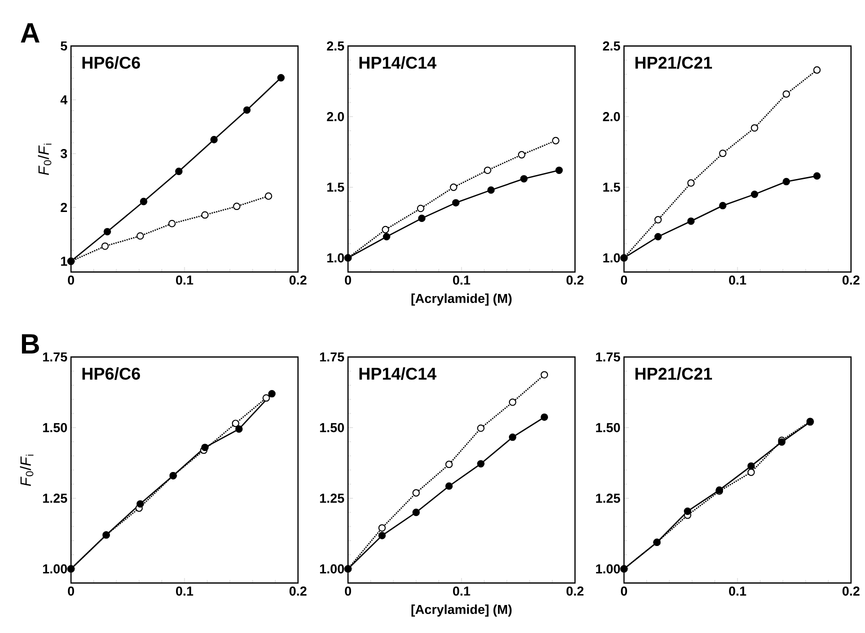  What do you see at coordinates (64, 261) in the screenshot?
I see `y-tick-label: 1` at bounding box center [64, 261].